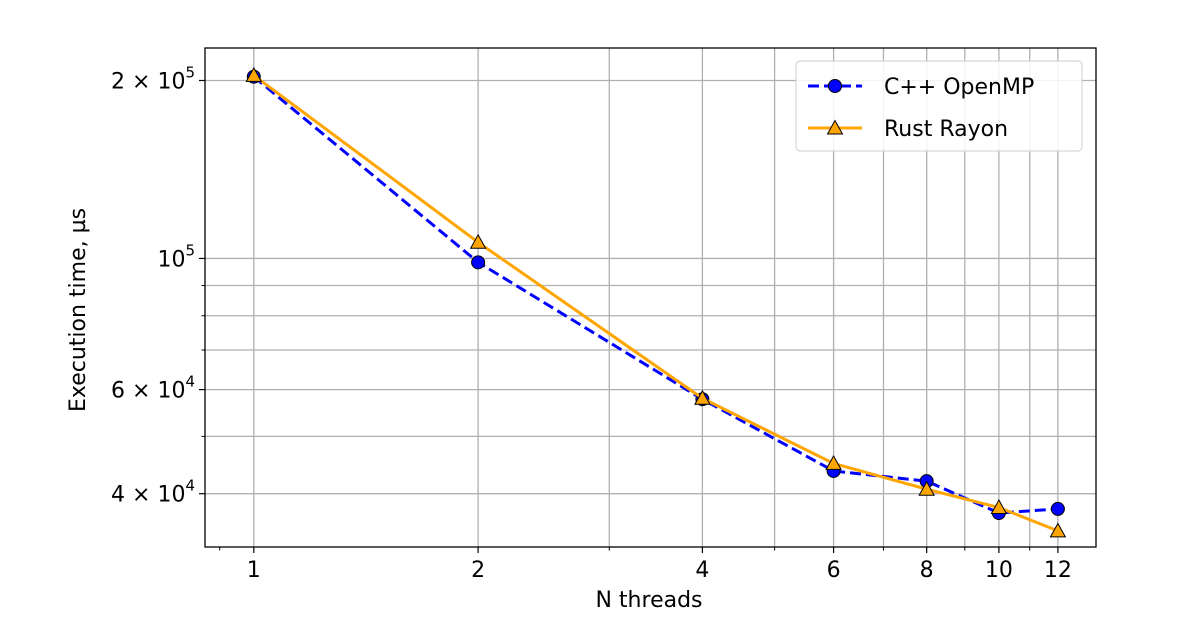 This screenshot has height=639, width=1194. I want to click on legend-box, so click(939, 106).